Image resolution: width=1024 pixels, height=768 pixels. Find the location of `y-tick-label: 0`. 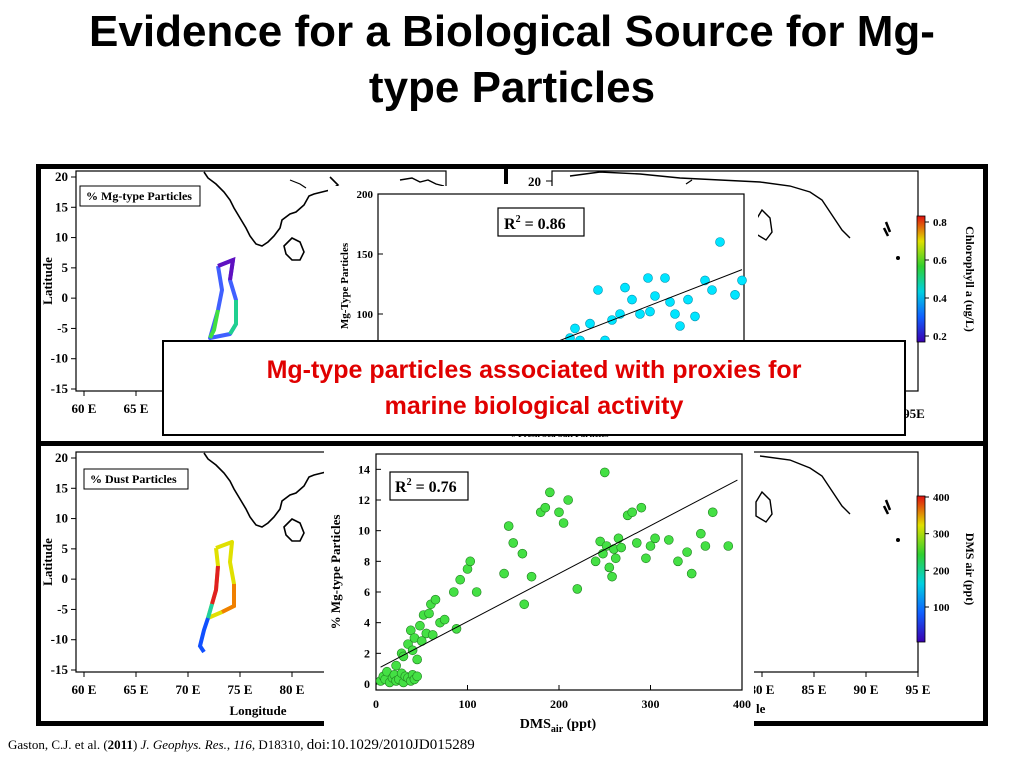

y-tick-label: 0 is located at coordinates (367, 684).